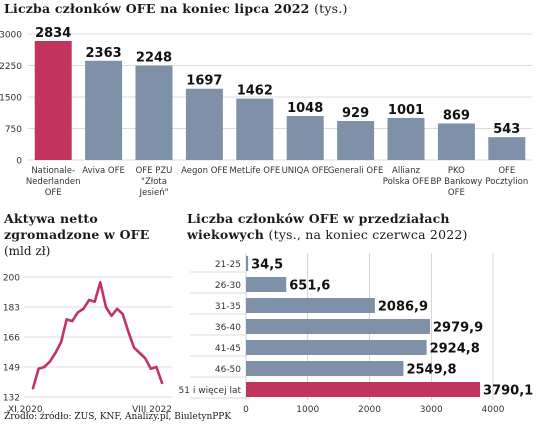  I want to click on data-label: 1697, so click(204, 81).